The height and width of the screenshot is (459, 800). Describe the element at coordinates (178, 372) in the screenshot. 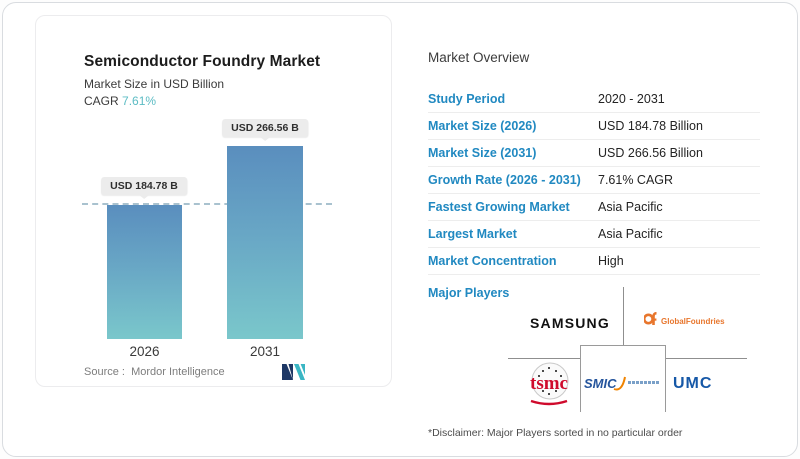

I see `source-name: Mordor Intelligence` at that location.